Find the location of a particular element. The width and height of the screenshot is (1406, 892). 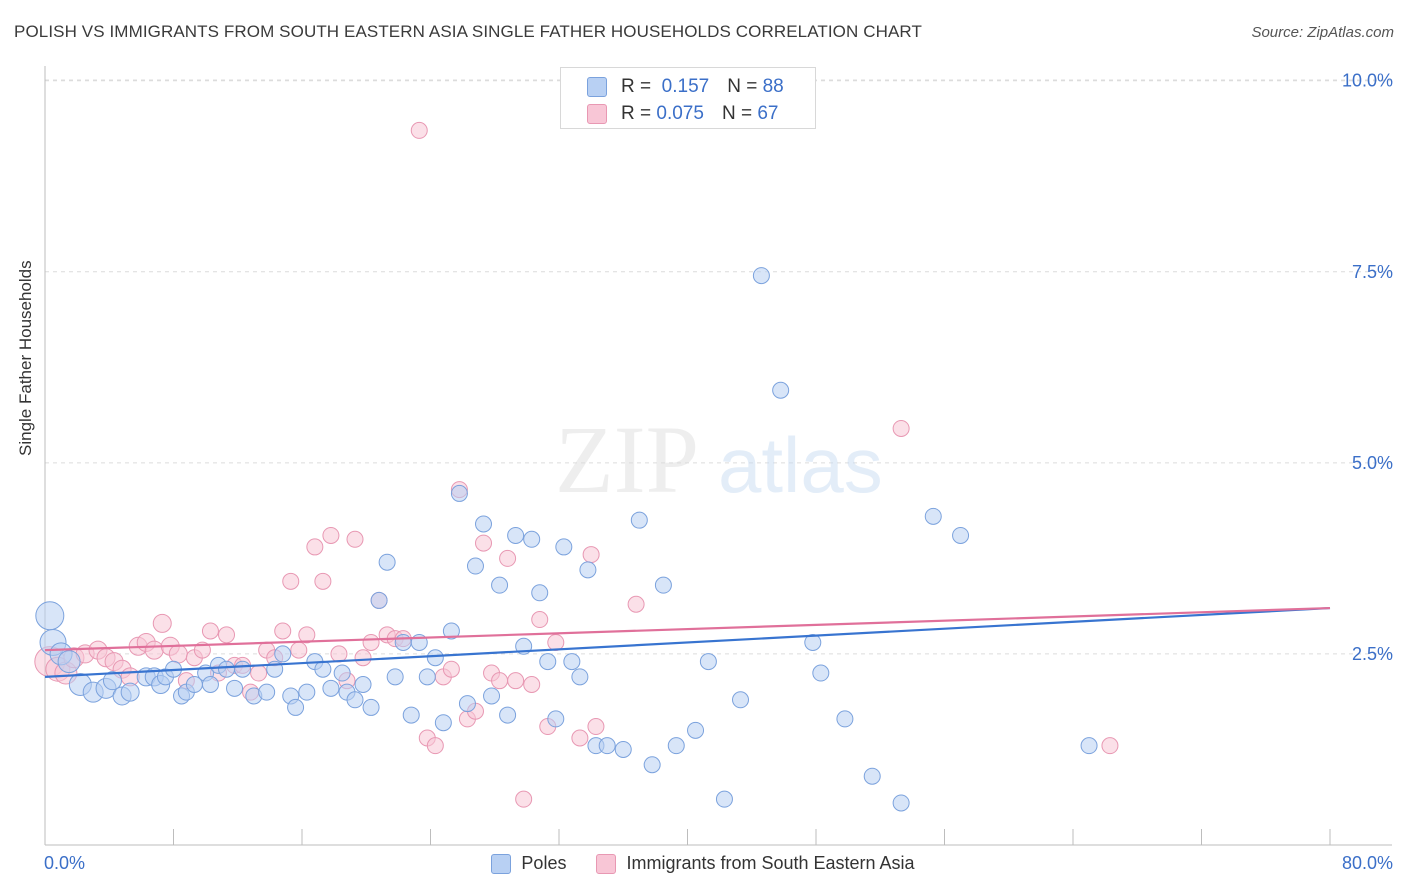

watermark-zip: ZIP is located at coordinates (627, 459).